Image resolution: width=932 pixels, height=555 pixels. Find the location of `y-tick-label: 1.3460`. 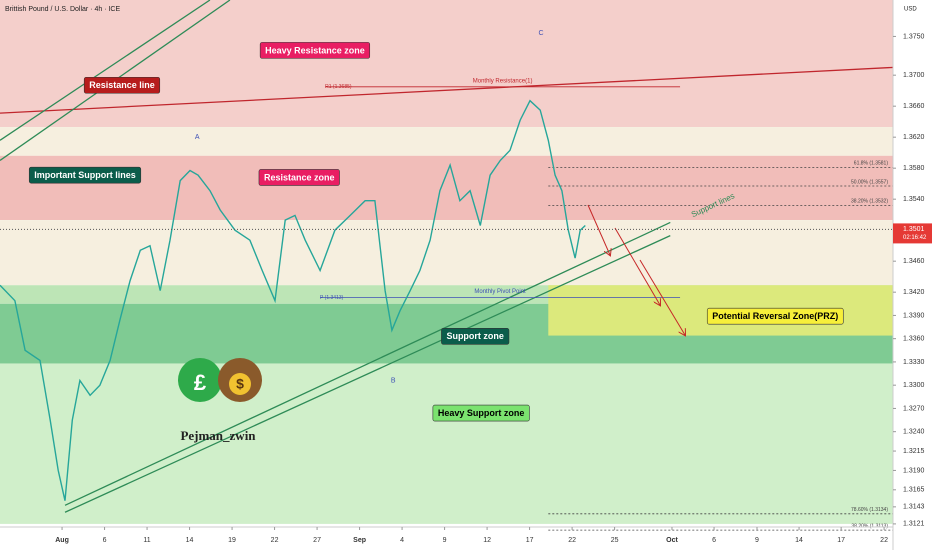

y-tick-label: 1.3460 is located at coordinates (914, 261).